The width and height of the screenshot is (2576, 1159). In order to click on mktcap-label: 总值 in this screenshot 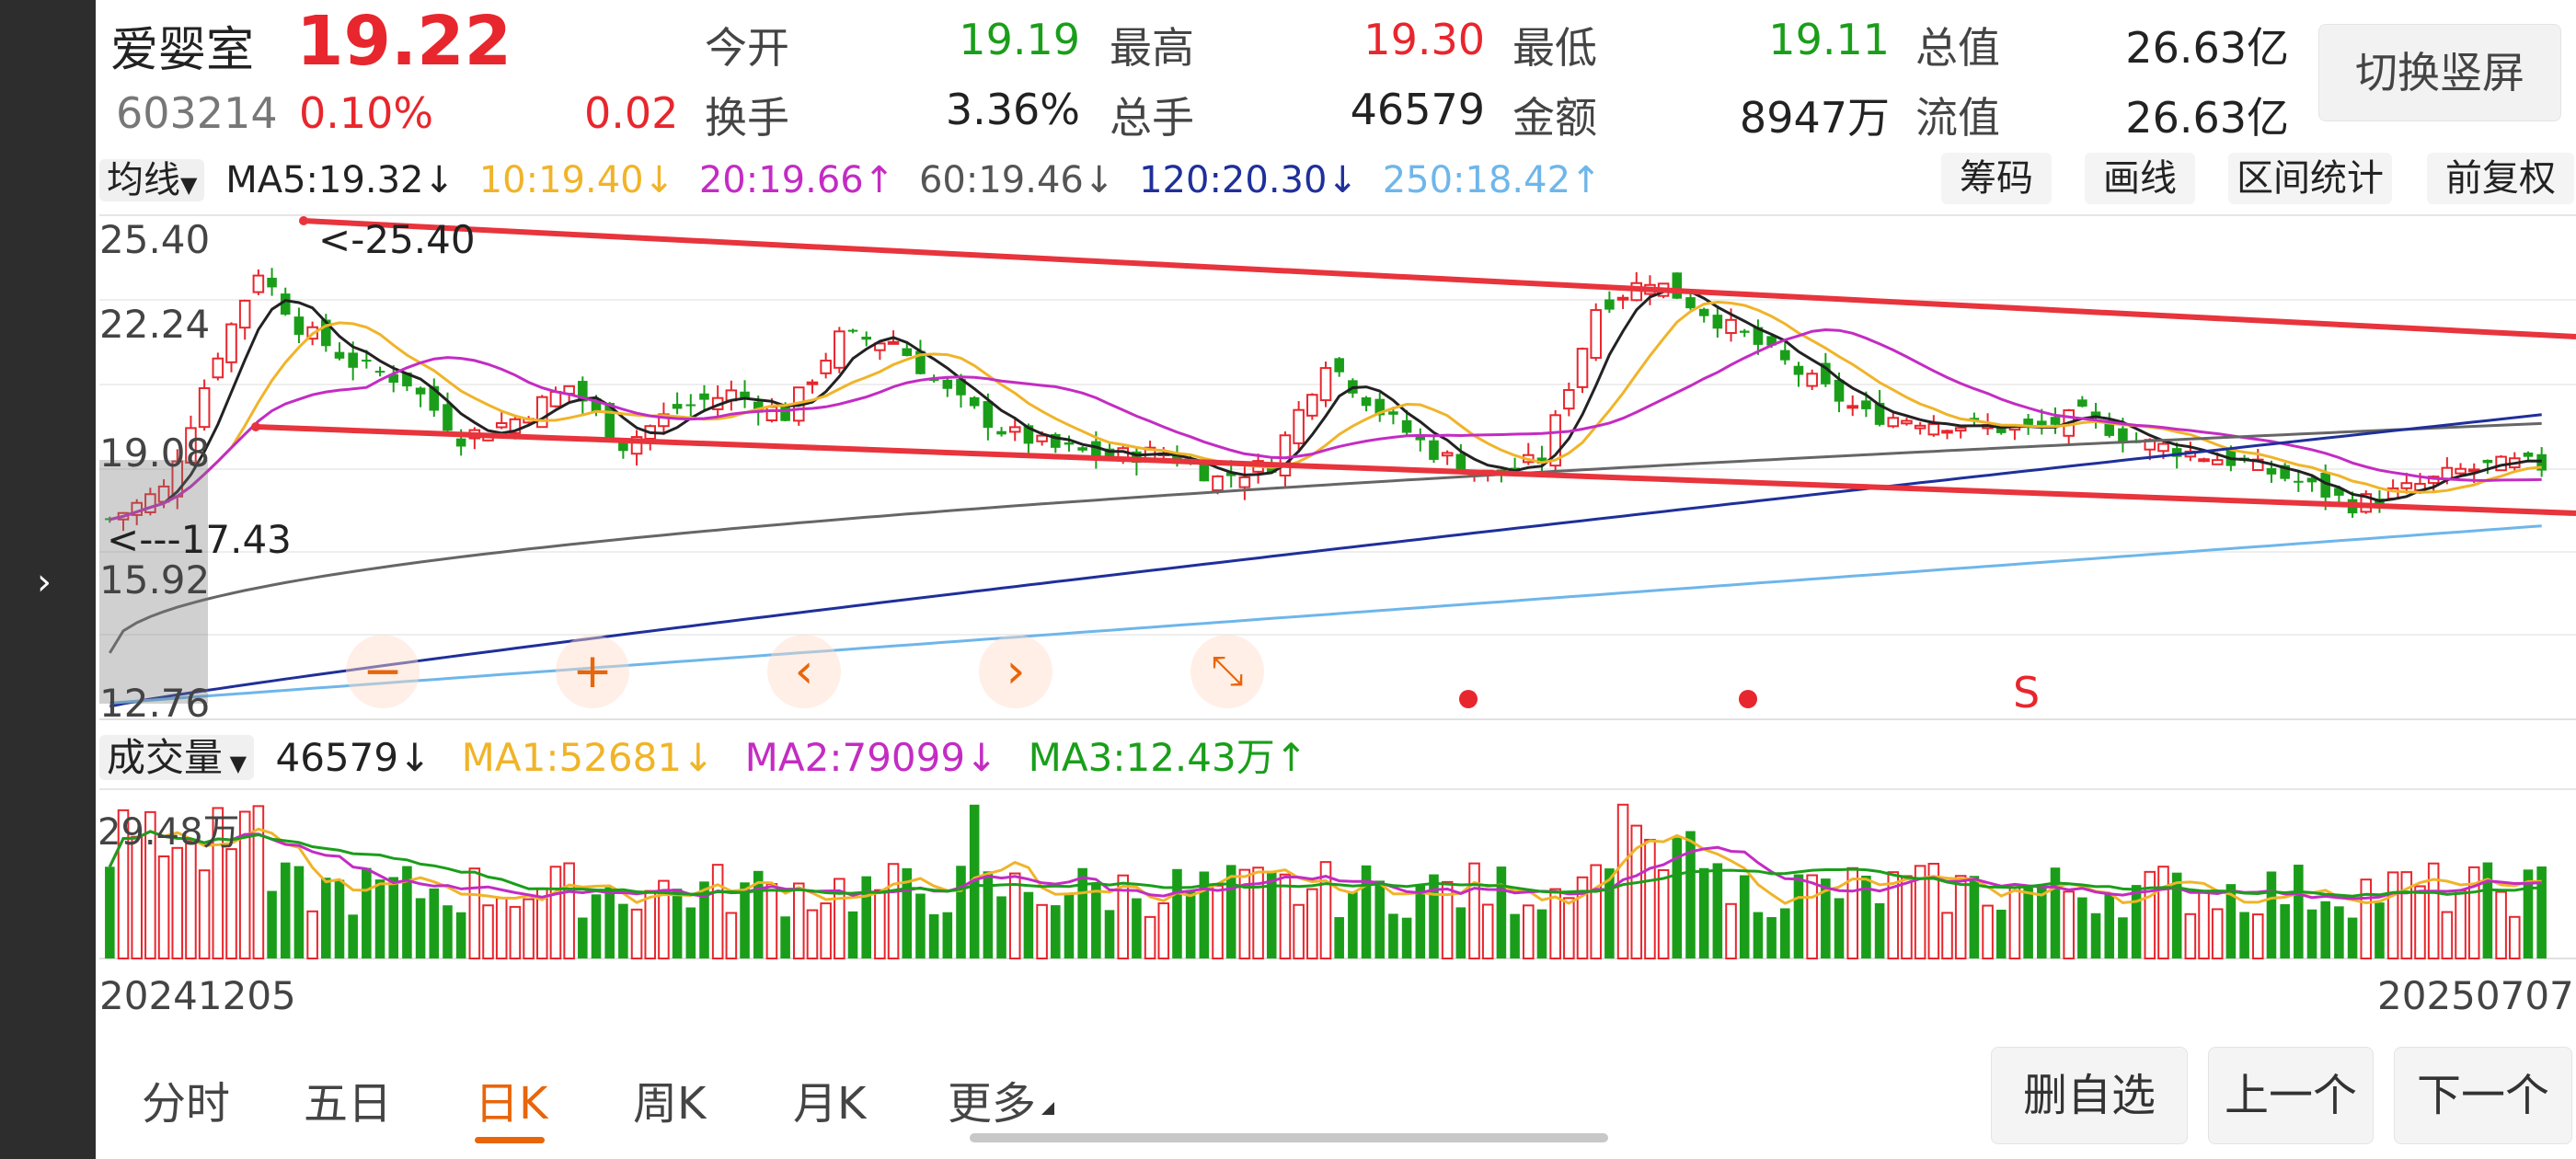, I will do `click(1957, 48)`.